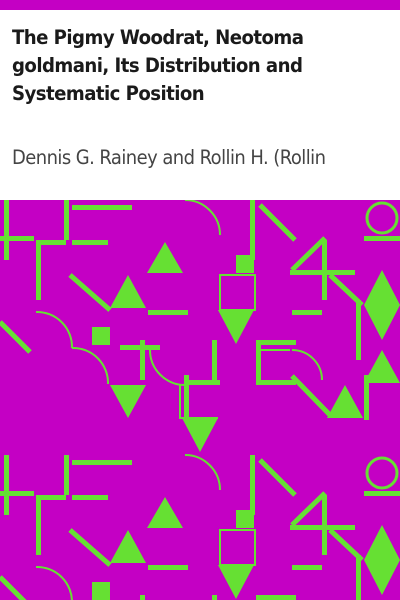 Image resolution: width=400 pixels, height=600 pixels. Describe the element at coordinates (169, 157) in the screenshot. I see `book-author: Dennis G. Rainey and Rollin H. (Rollin` at that location.